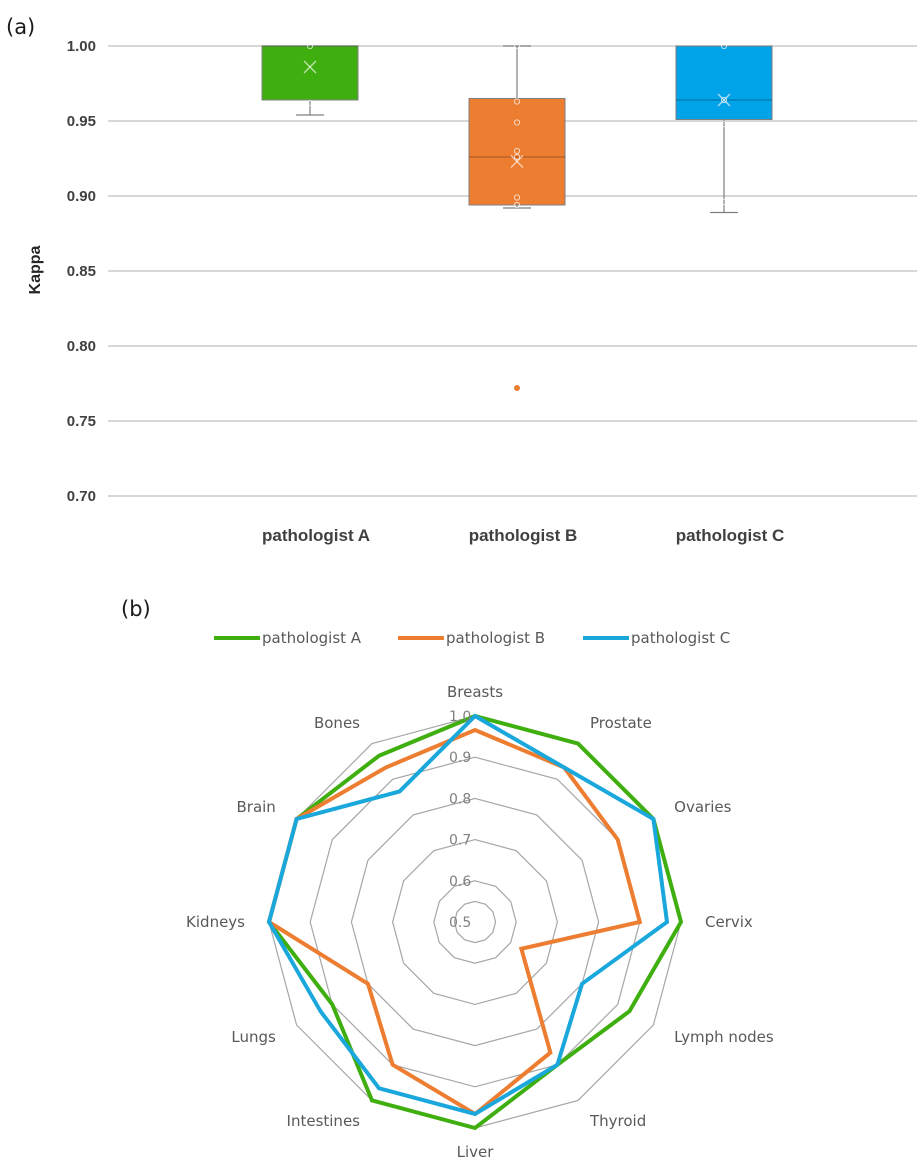 The image size is (919, 1163). What do you see at coordinates (476, 1152) in the screenshot?
I see `radar-axis-label: Liver` at bounding box center [476, 1152].